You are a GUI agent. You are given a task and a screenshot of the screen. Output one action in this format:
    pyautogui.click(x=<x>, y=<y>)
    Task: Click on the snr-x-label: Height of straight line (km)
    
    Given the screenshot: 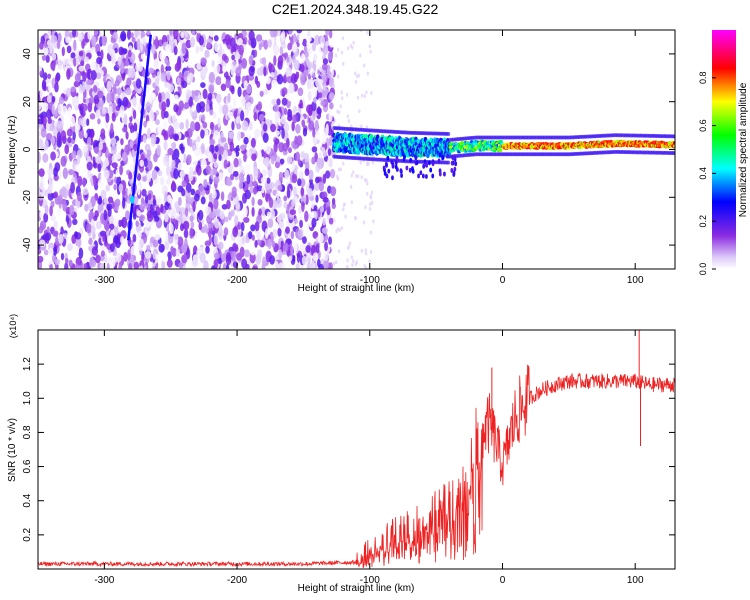 What is the action you would take?
    pyautogui.click(x=356, y=588)
    